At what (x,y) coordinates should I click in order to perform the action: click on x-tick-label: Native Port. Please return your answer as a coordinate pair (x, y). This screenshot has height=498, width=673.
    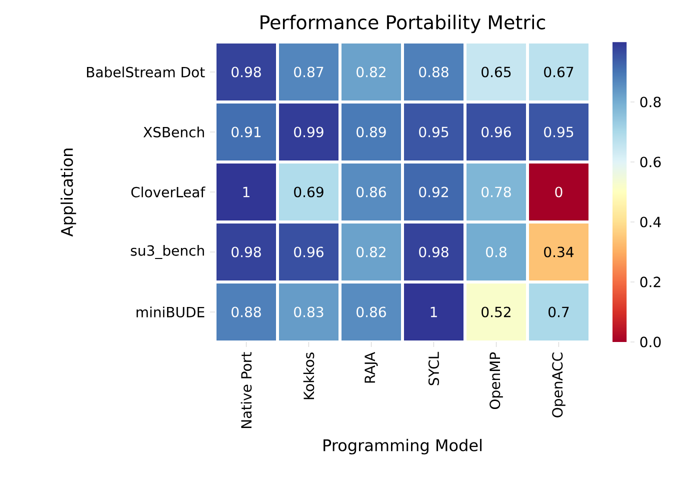
    Looking at the image, I should click on (246, 390).